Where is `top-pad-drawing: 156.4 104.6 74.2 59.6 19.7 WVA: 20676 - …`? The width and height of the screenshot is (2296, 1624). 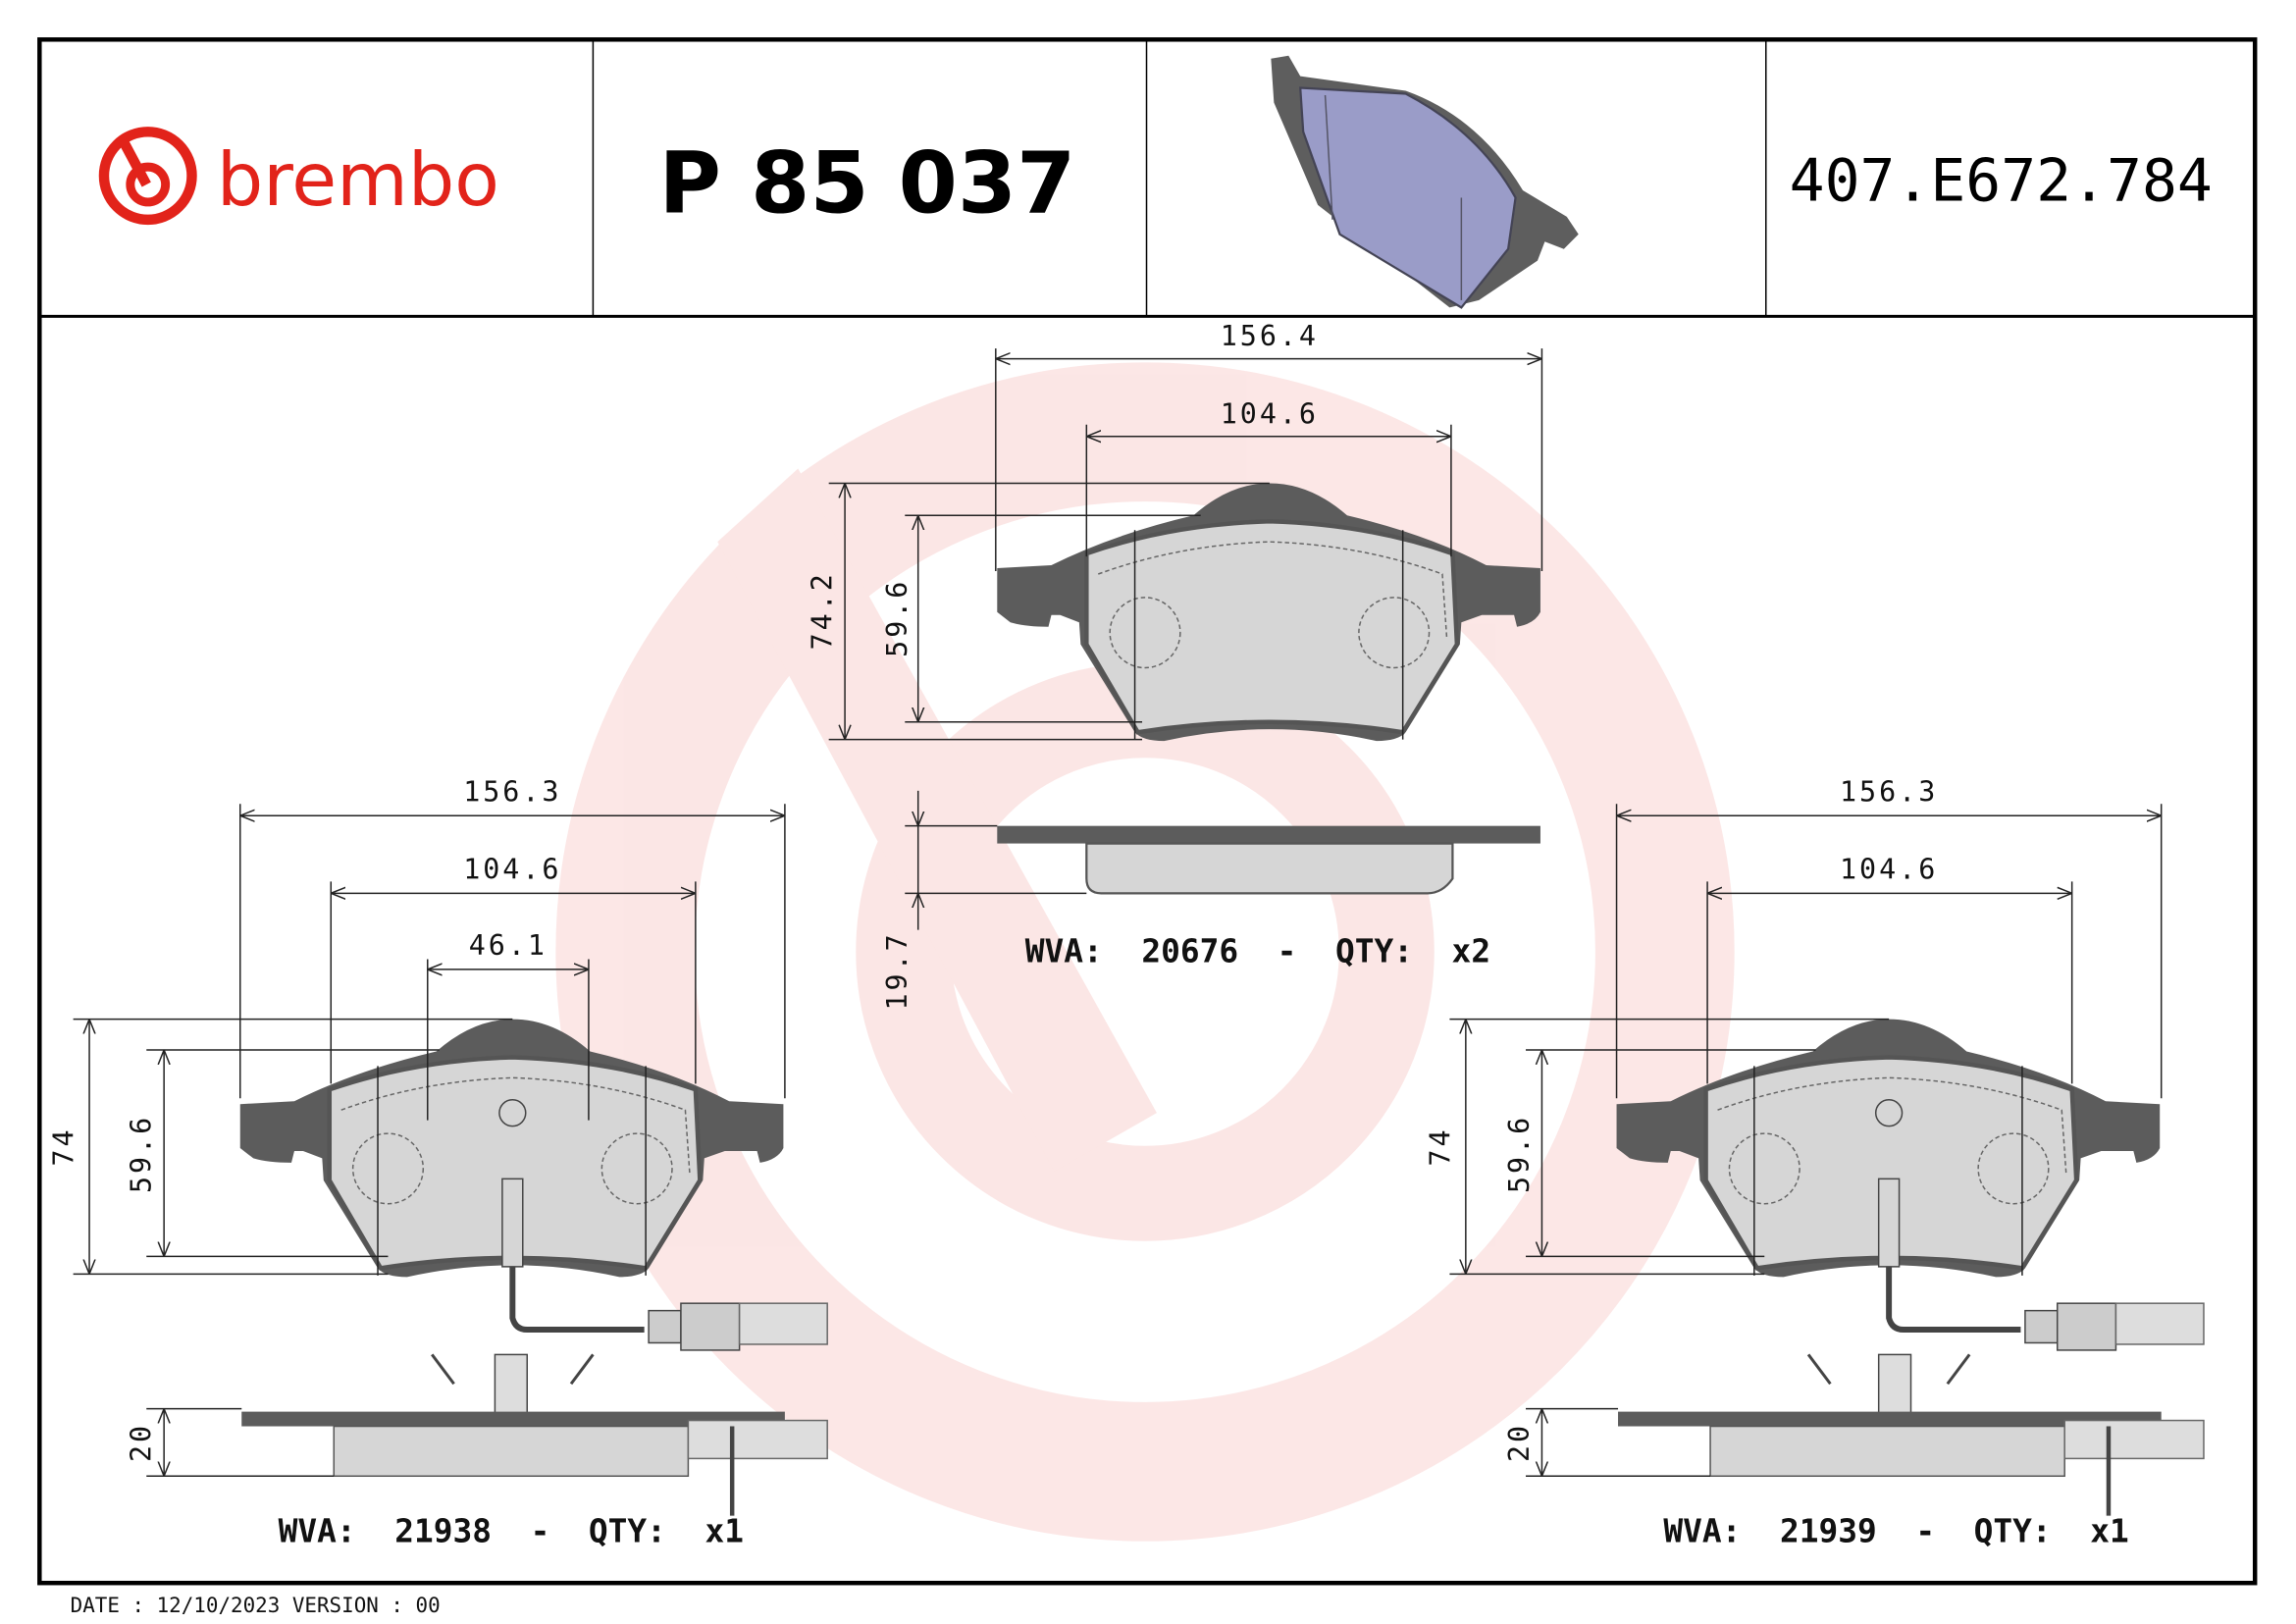
top-pad-drawing: 156.4 104.6 74.2 59.6 19.7 WVA: 20676 - … is located at coordinates (1174, 665).